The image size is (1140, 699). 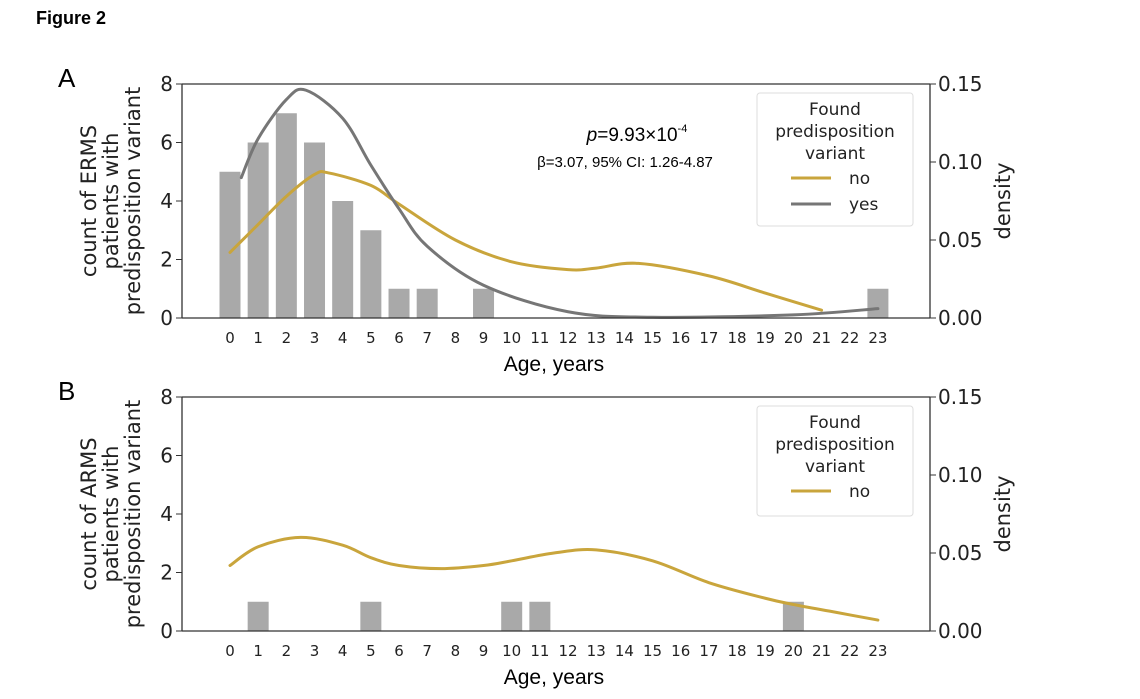 I want to click on y-axis-label: count of ARMS, so click(x=89, y=513).